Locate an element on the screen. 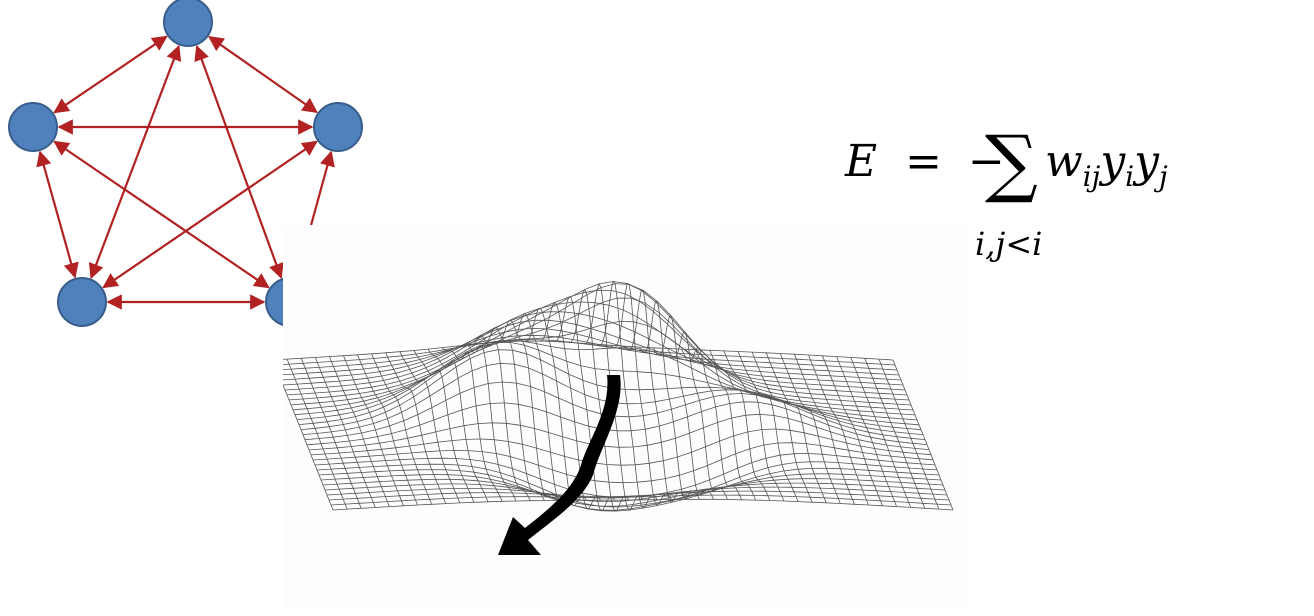 Image resolution: width=1314 pixels, height=616 pixels. term-y1-sub: i is located at coordinates (1130, 176).